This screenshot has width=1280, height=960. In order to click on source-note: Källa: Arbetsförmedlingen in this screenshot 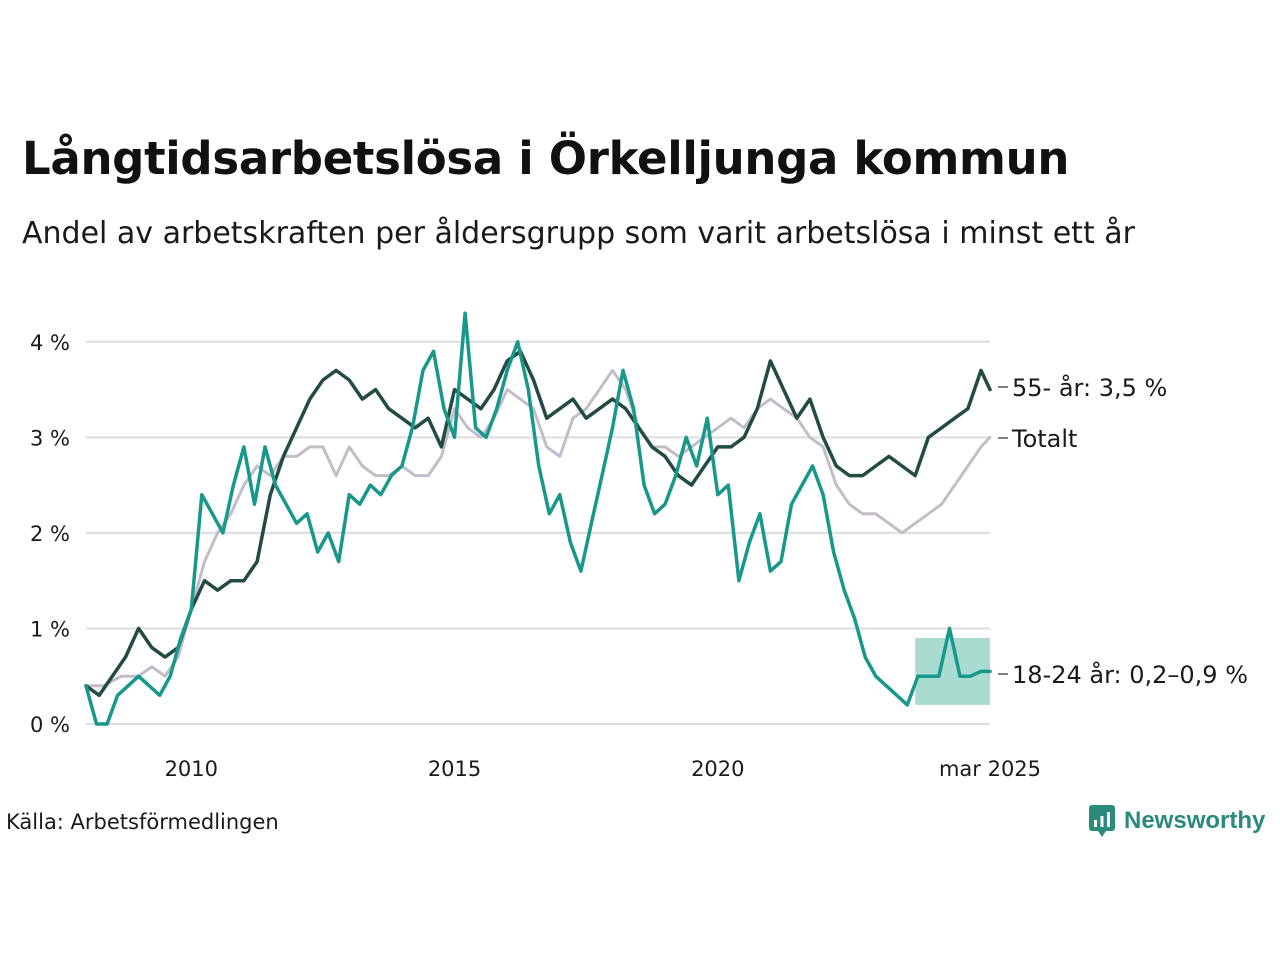, I will do `click(142, 822)`.